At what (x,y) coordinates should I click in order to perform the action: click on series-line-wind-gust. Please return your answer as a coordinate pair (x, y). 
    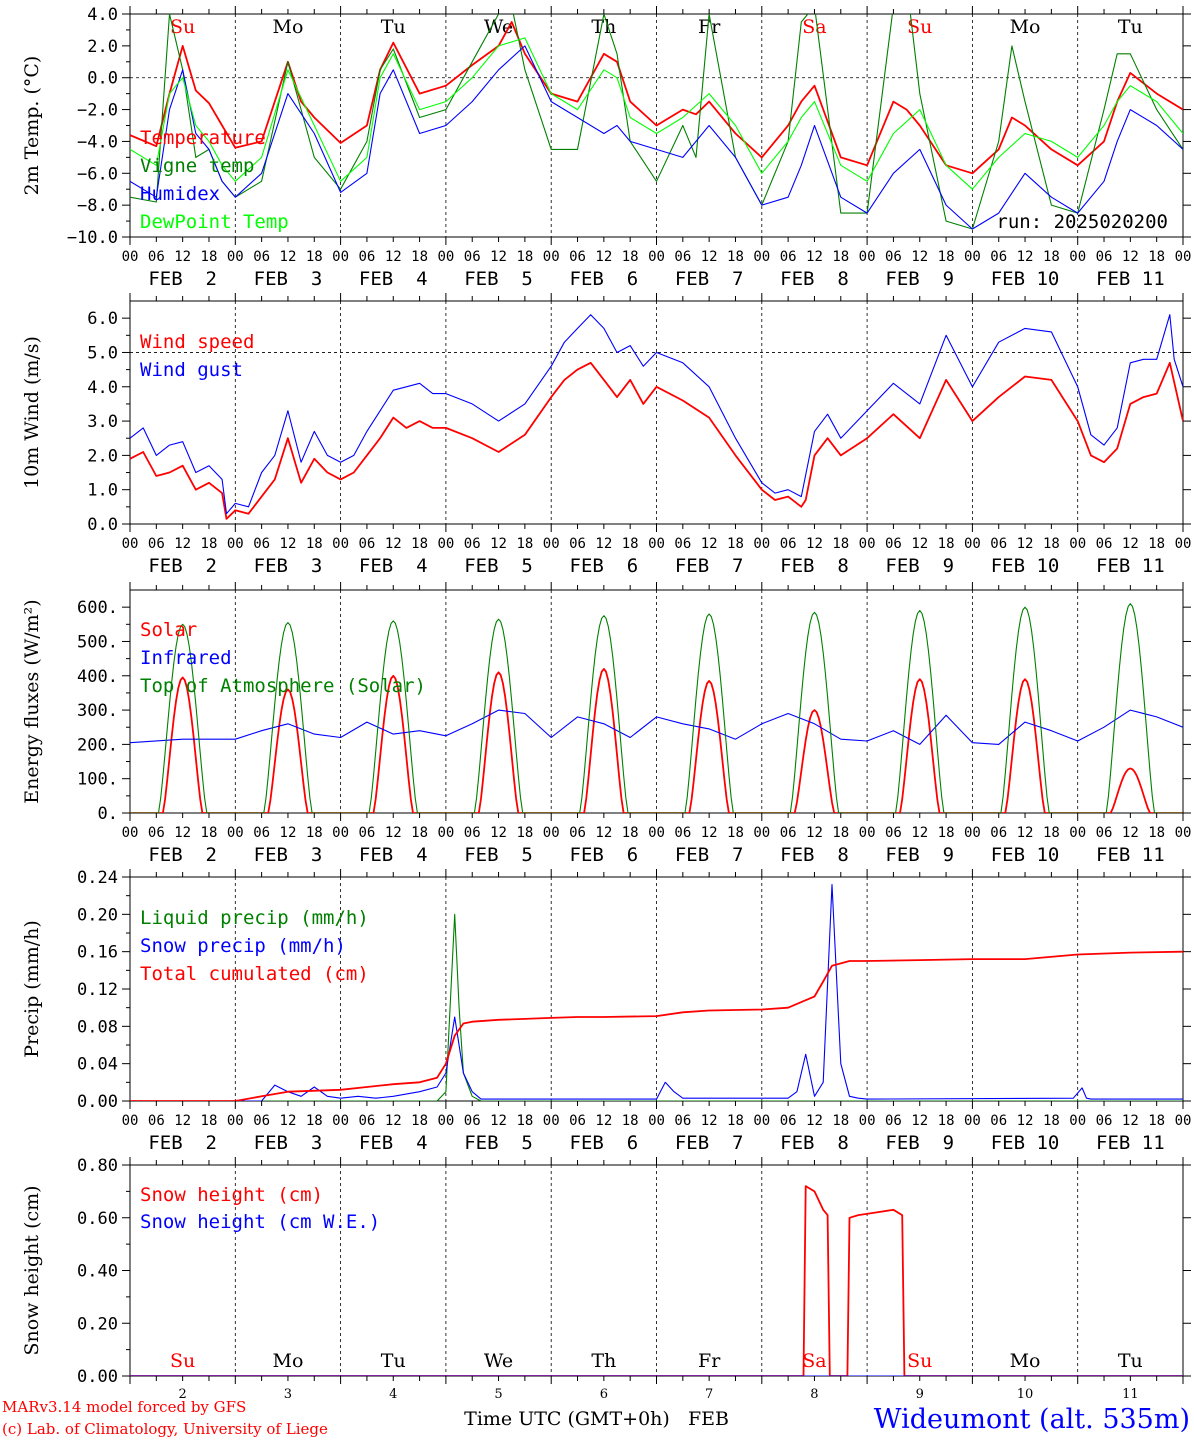
    Looking at the image, I should click on (656, 414).